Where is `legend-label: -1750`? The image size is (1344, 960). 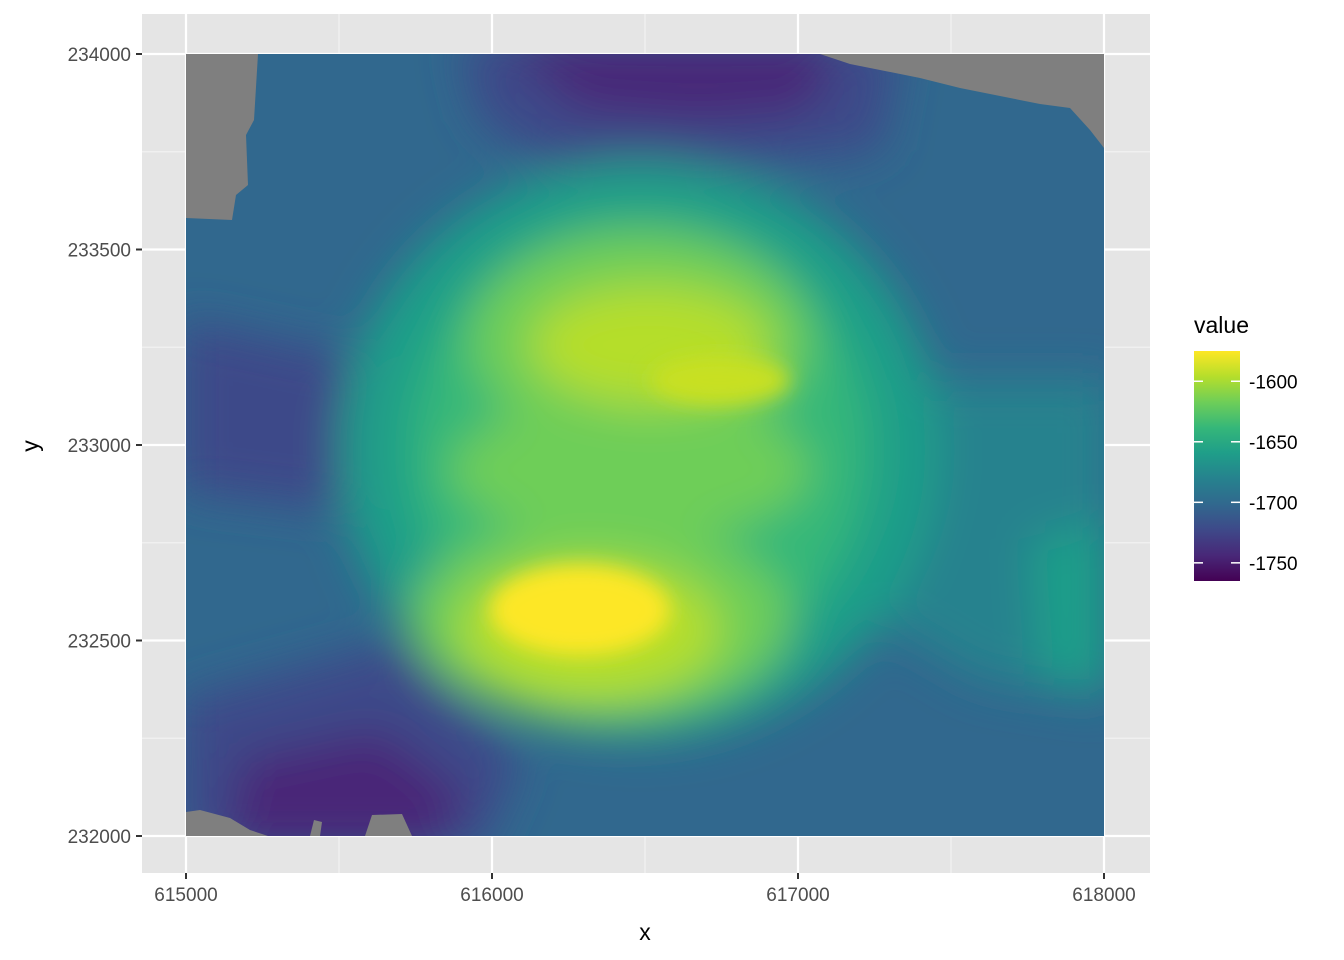
legend-label: -1750 is located at coordinates (1273, 564).